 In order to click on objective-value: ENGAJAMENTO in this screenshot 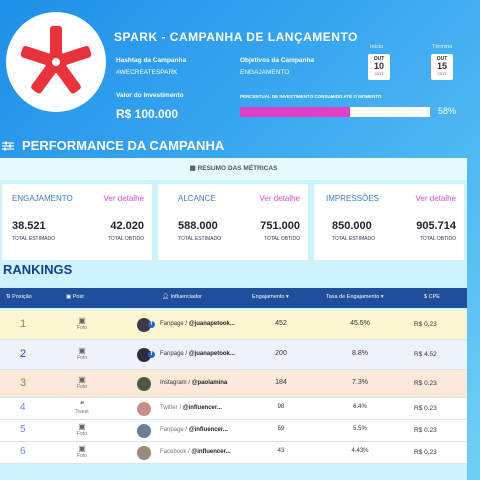, I will do `click(265, 72)`.